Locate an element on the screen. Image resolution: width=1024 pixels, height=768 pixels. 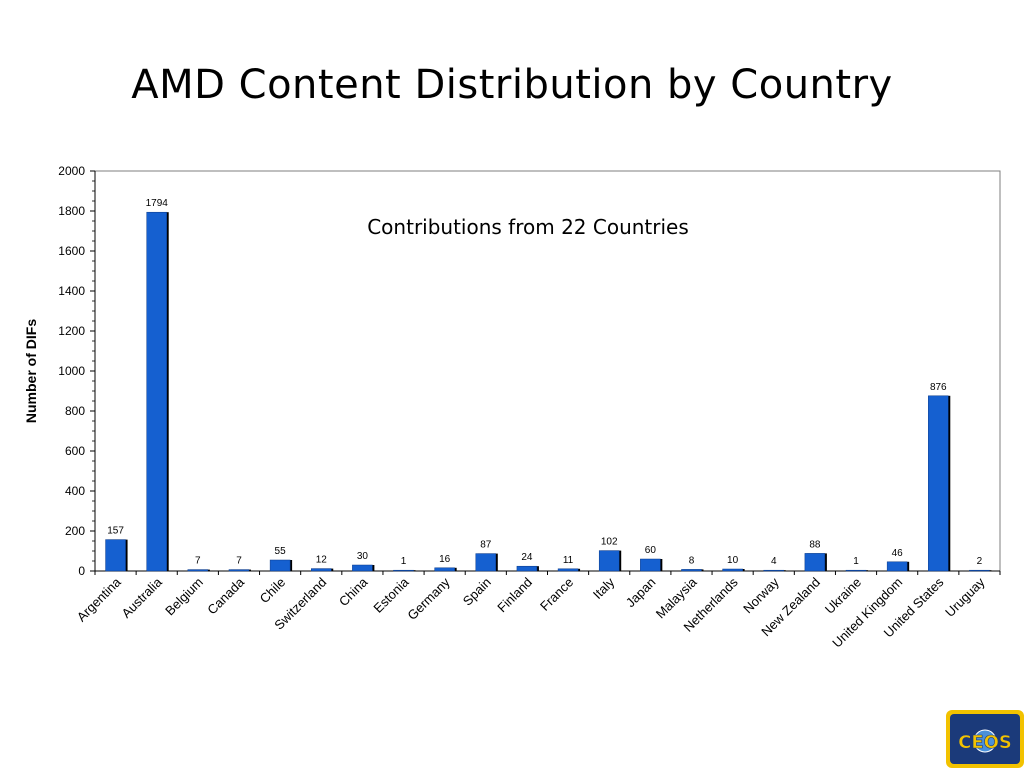
y-tick-label: 1000 is located at coordinates (71, 371).